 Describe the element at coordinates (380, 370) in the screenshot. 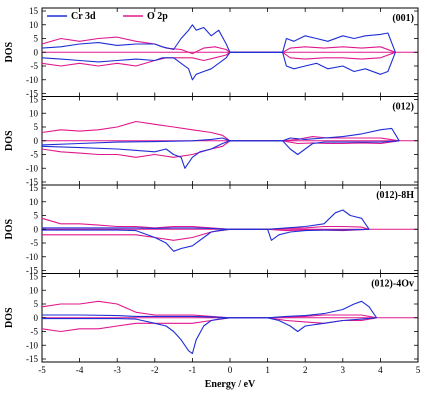

I see `x-tick-label: 4` at that location.